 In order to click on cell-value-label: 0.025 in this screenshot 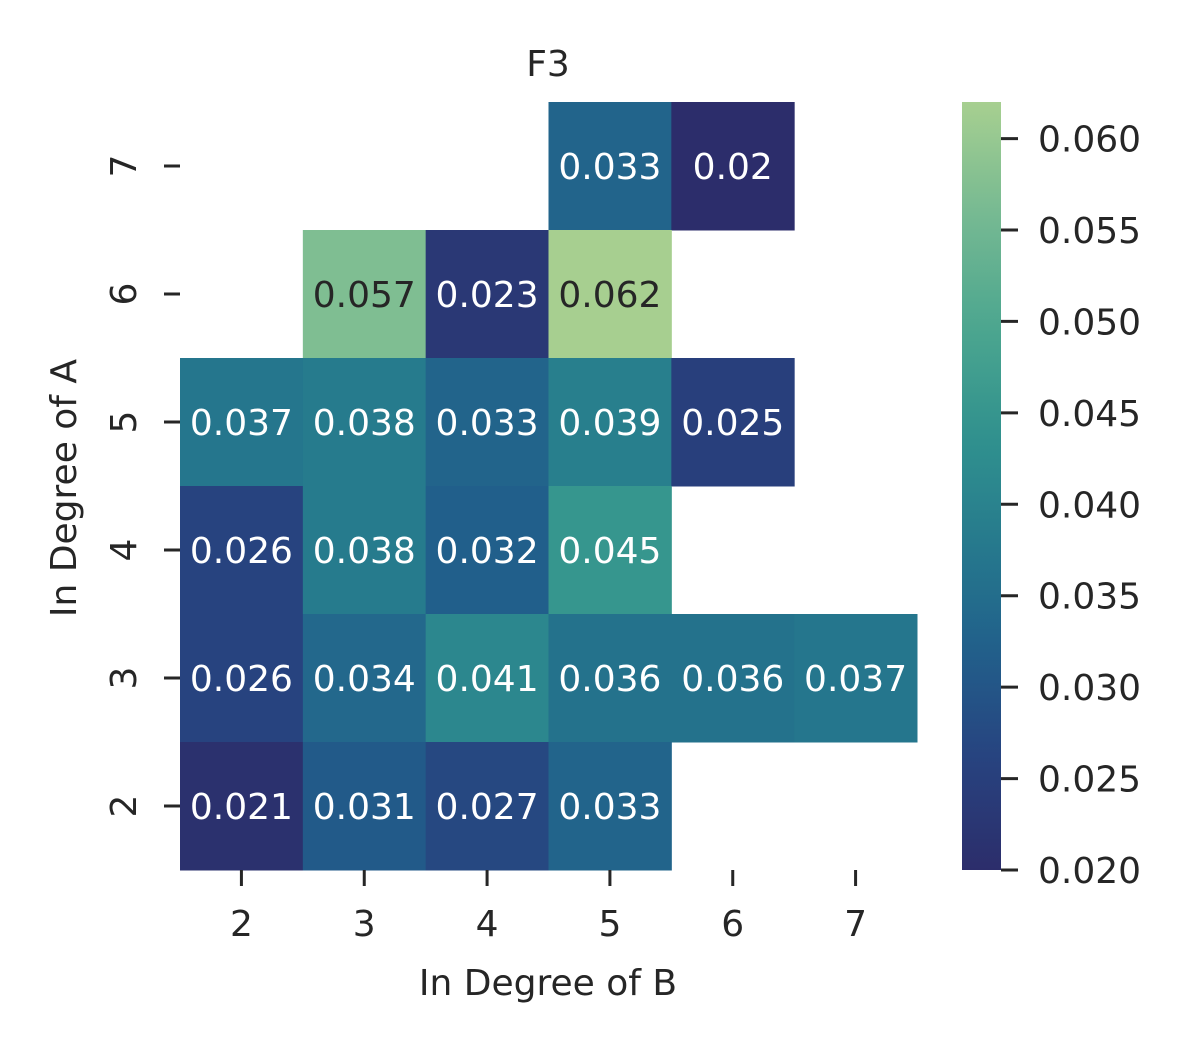, I will do `click(732, 423)`.